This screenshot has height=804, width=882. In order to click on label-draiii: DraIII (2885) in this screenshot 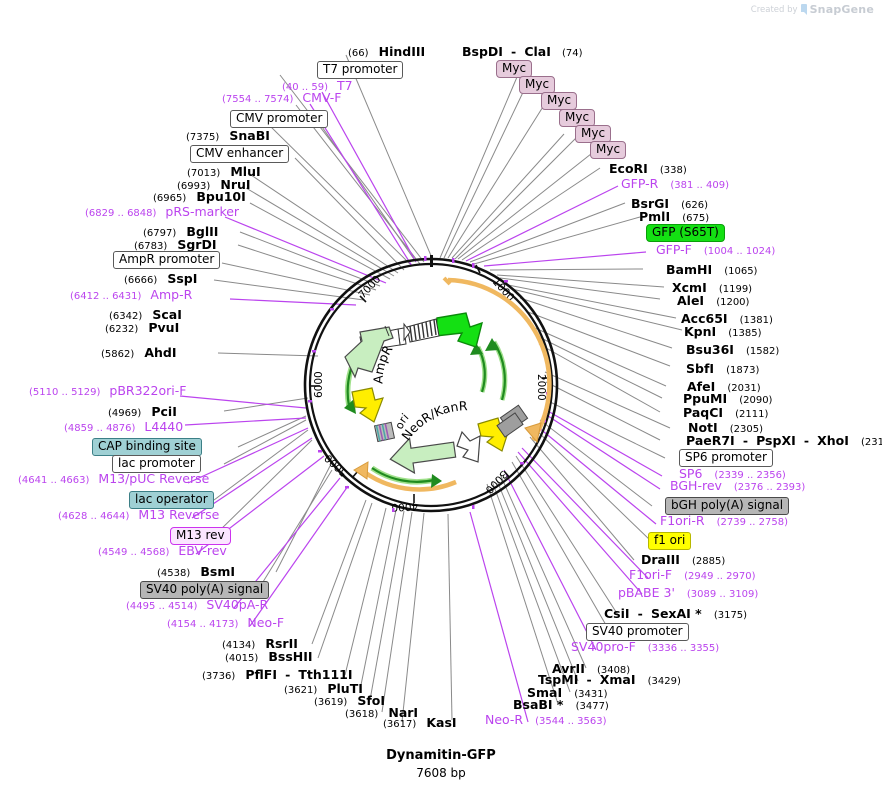, I will do `click(683, 559)`.